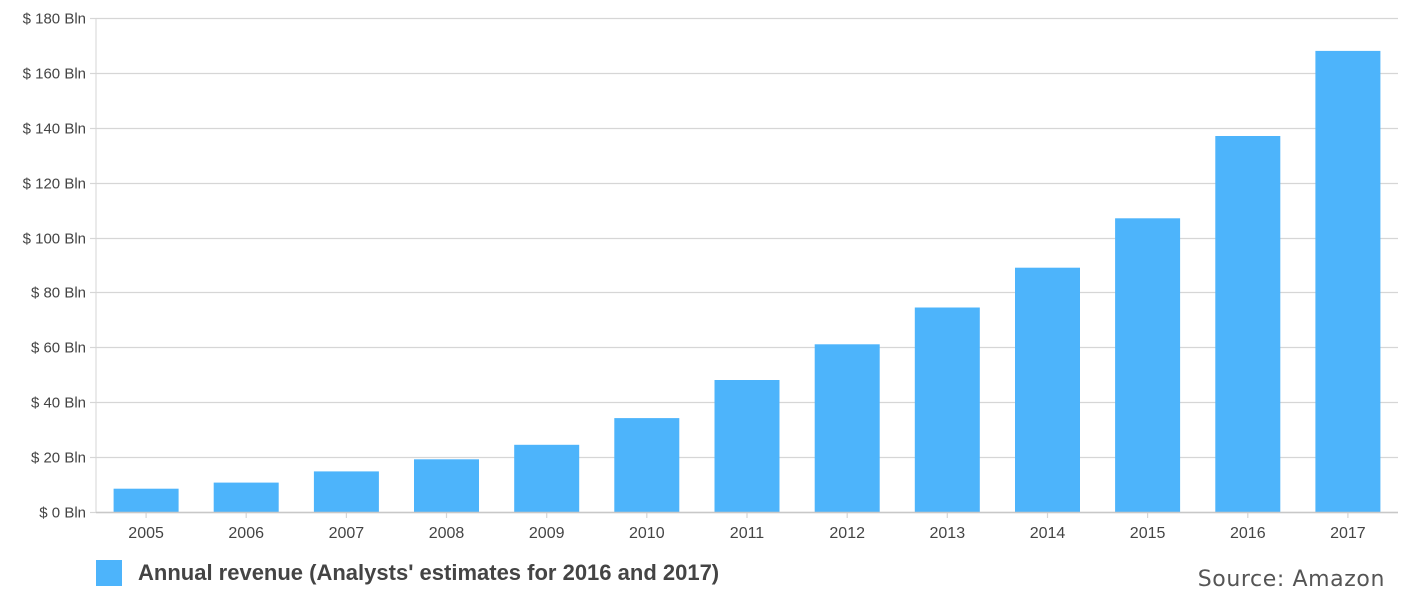 The width and height of the screenshot is (1403, 592). What do you see at coordinates (346, 491) in the screenshot?
I see `bar-2007` at bounding box center [346, 491].